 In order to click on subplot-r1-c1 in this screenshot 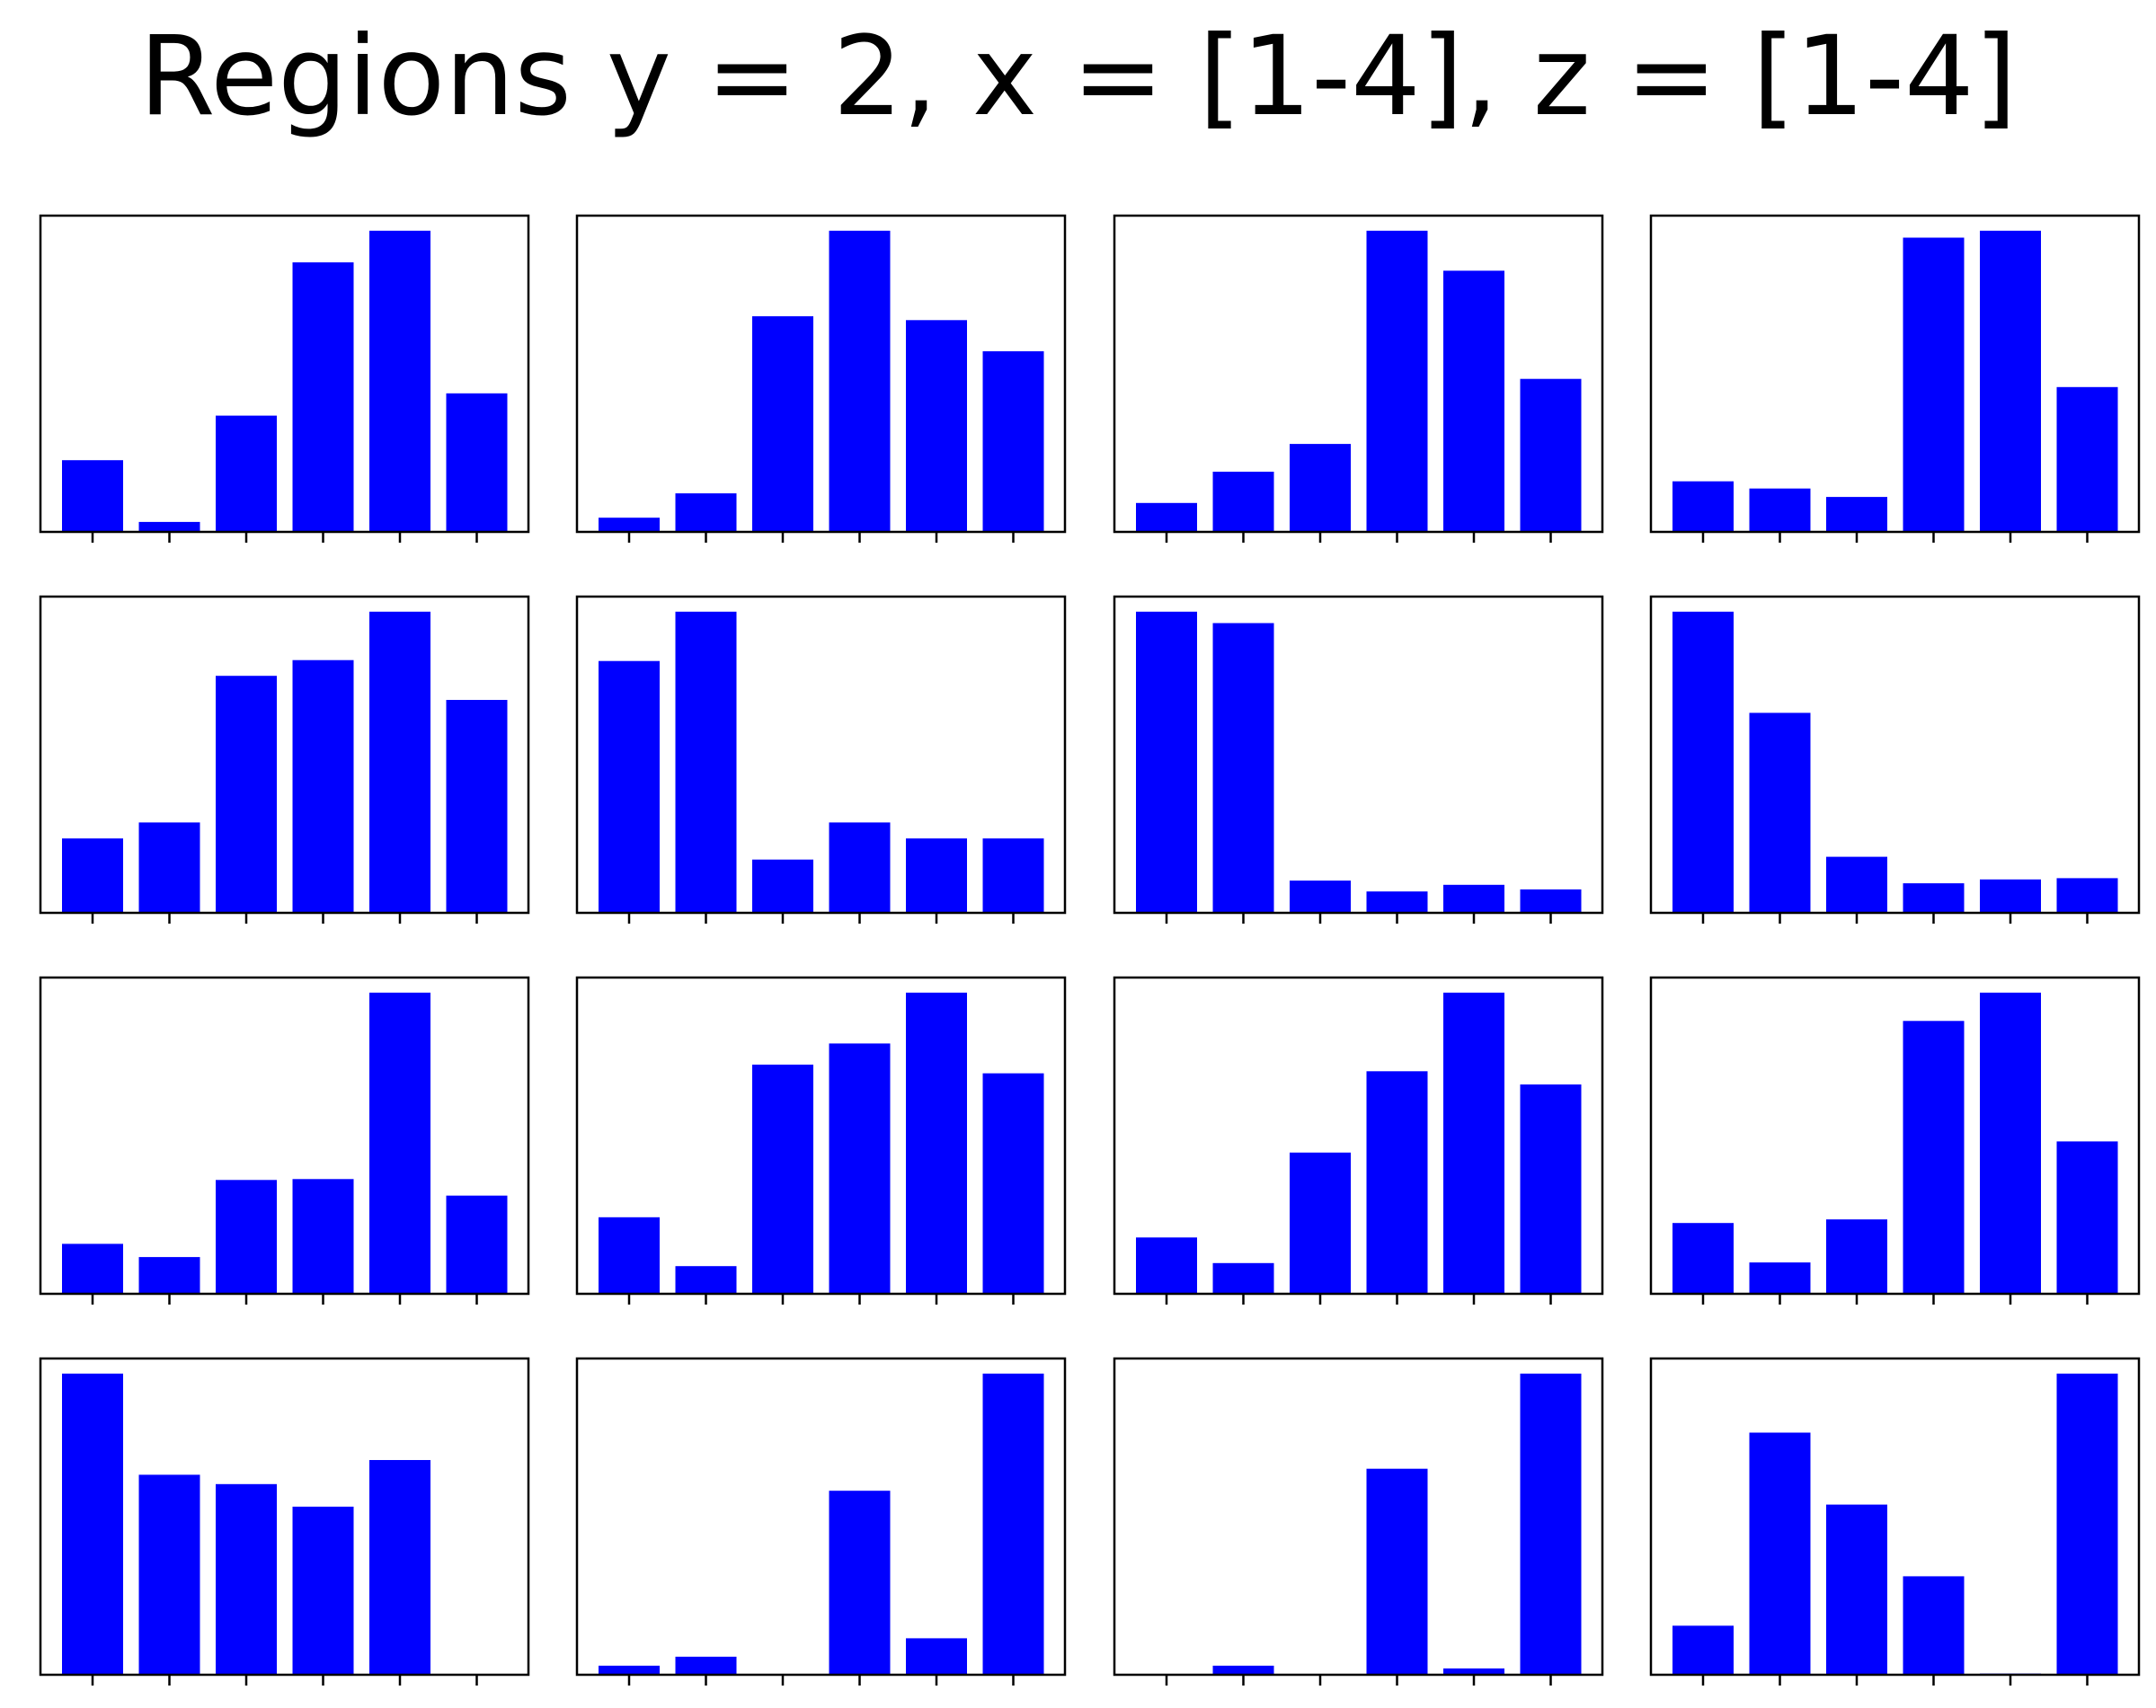, I will do `click(285, 378)`.